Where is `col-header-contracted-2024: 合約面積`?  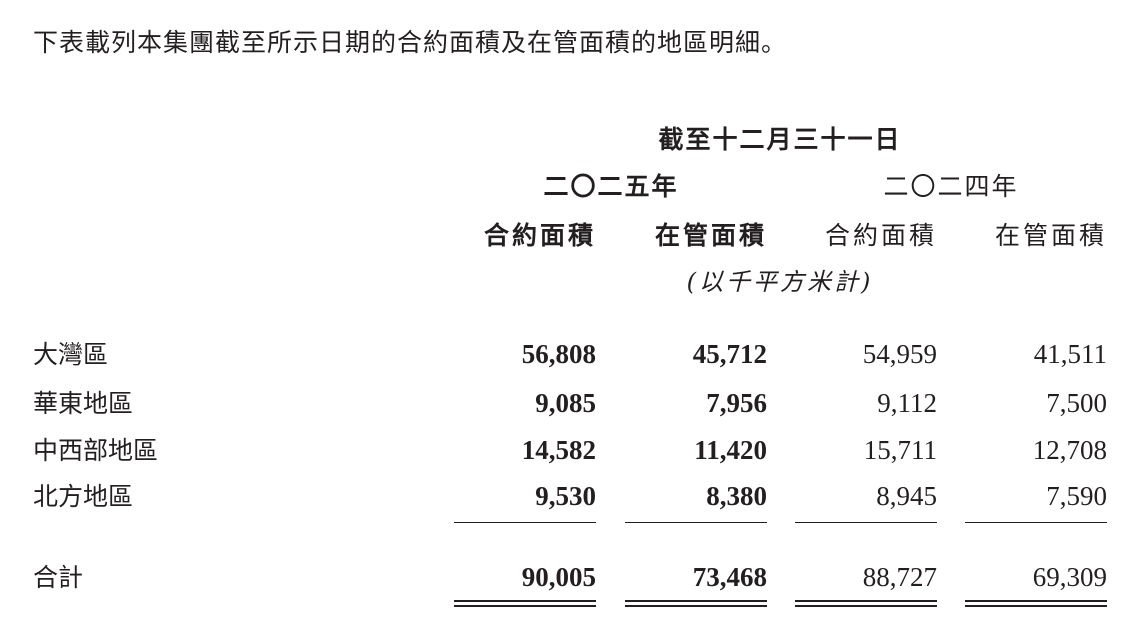 col-header-contracted-2024: 合約面積 is located at coordinates (880, 235).